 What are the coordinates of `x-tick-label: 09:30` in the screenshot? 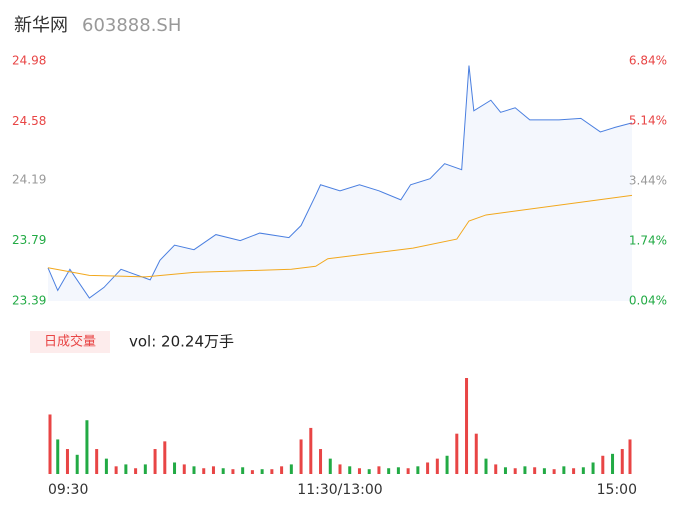 It's located at (68, 490).